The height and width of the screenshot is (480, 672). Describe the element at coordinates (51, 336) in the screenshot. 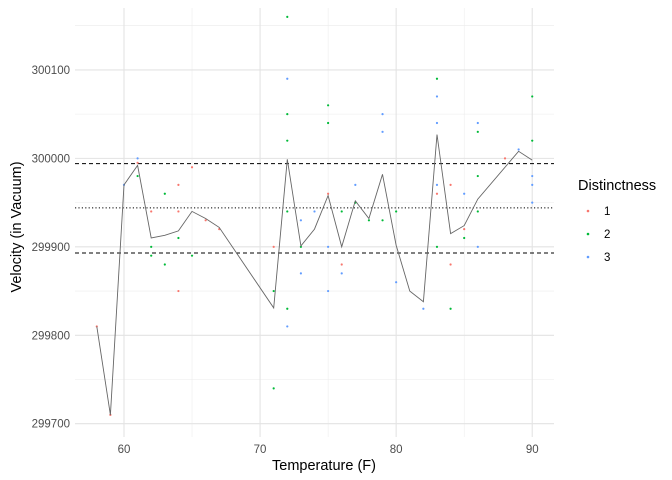

I see `y-tick-label: 299800` at that location.